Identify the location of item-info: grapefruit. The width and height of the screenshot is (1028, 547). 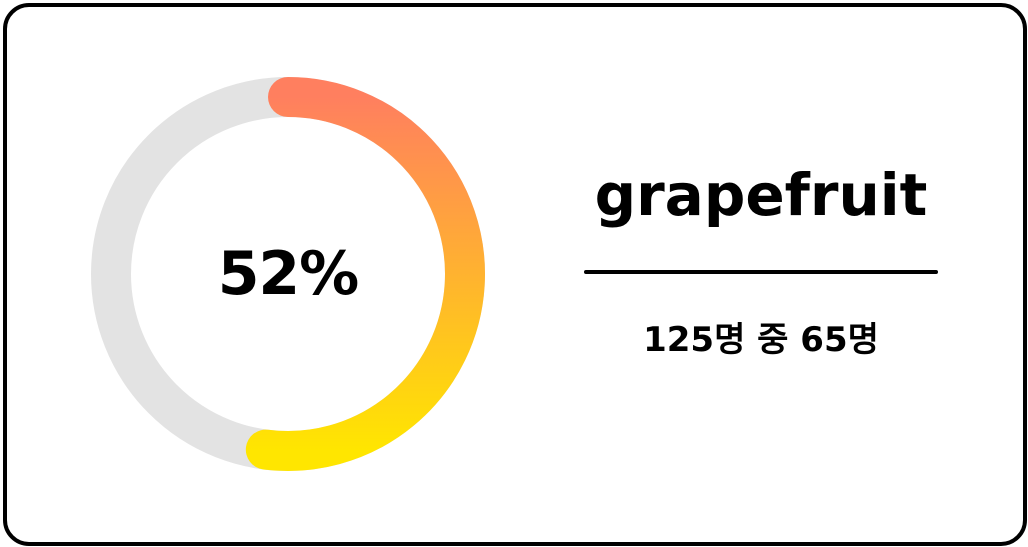
(761, 200).